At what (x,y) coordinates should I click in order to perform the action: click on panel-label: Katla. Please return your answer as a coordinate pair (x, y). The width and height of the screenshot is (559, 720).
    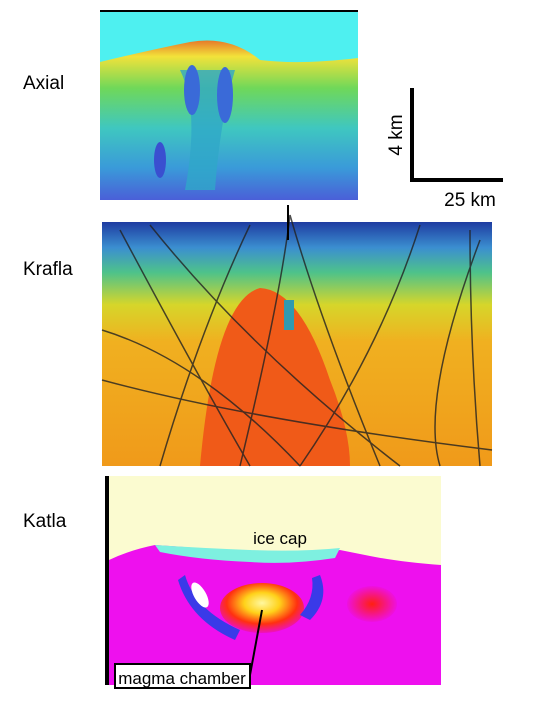
    Looking at the image, I should click on (45, 521).